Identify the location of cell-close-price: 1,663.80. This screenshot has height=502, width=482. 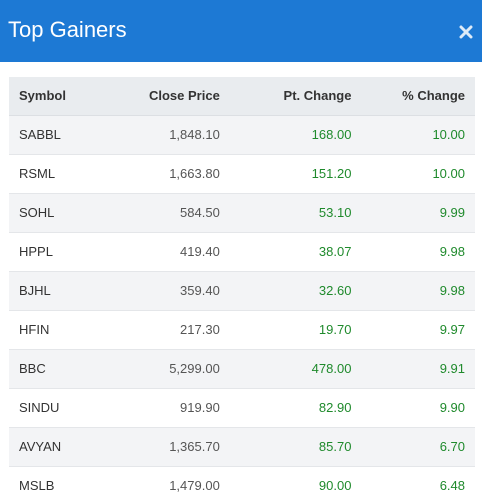
(171, 174).